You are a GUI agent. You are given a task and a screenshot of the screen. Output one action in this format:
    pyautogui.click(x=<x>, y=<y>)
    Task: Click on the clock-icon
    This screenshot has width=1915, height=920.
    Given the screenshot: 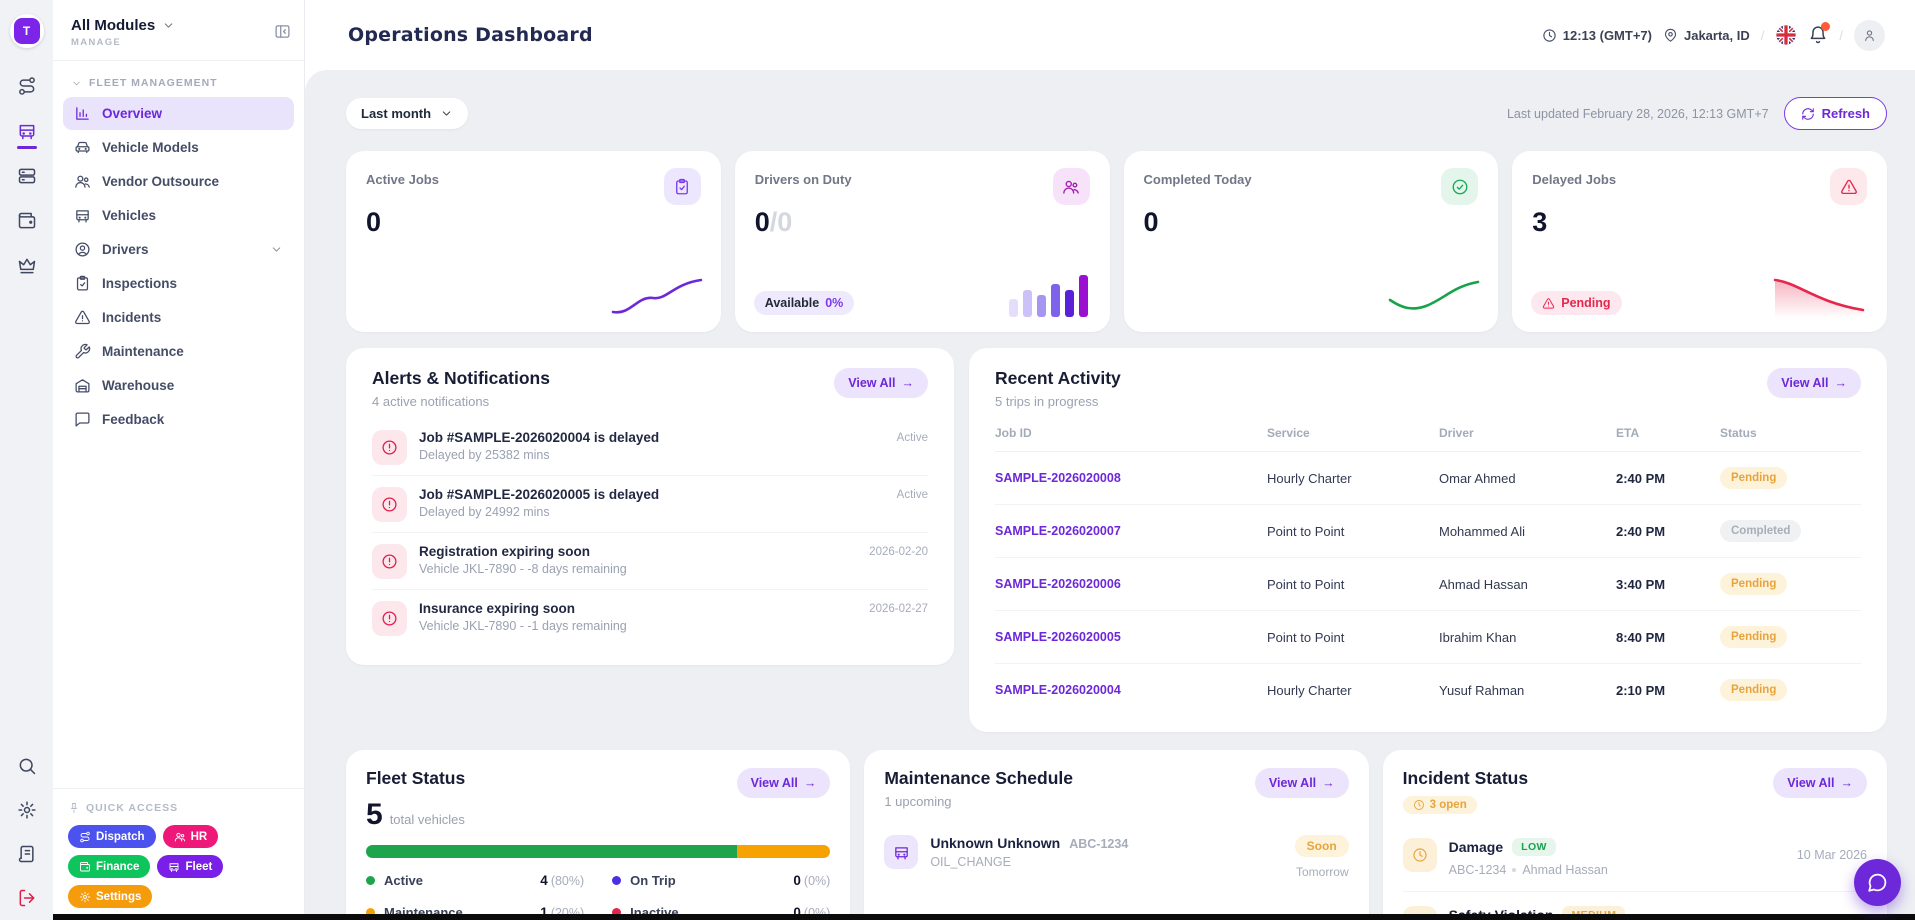 What is the action you would take?
    pyautogui.click(x=1549, y=35)
    